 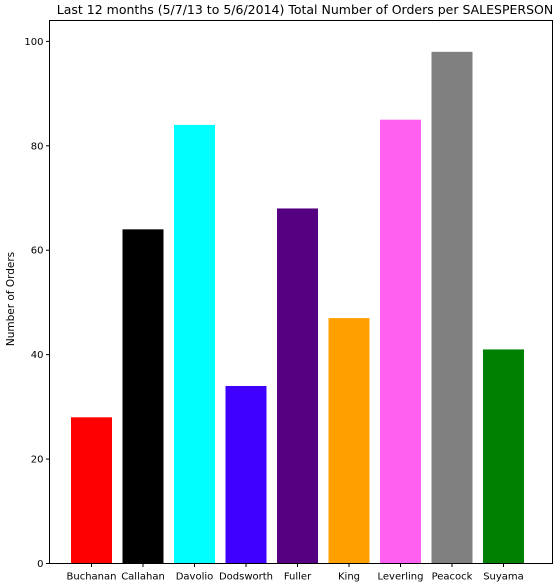 I want to click on bar-dodsworth, so click(x=246, y=474).